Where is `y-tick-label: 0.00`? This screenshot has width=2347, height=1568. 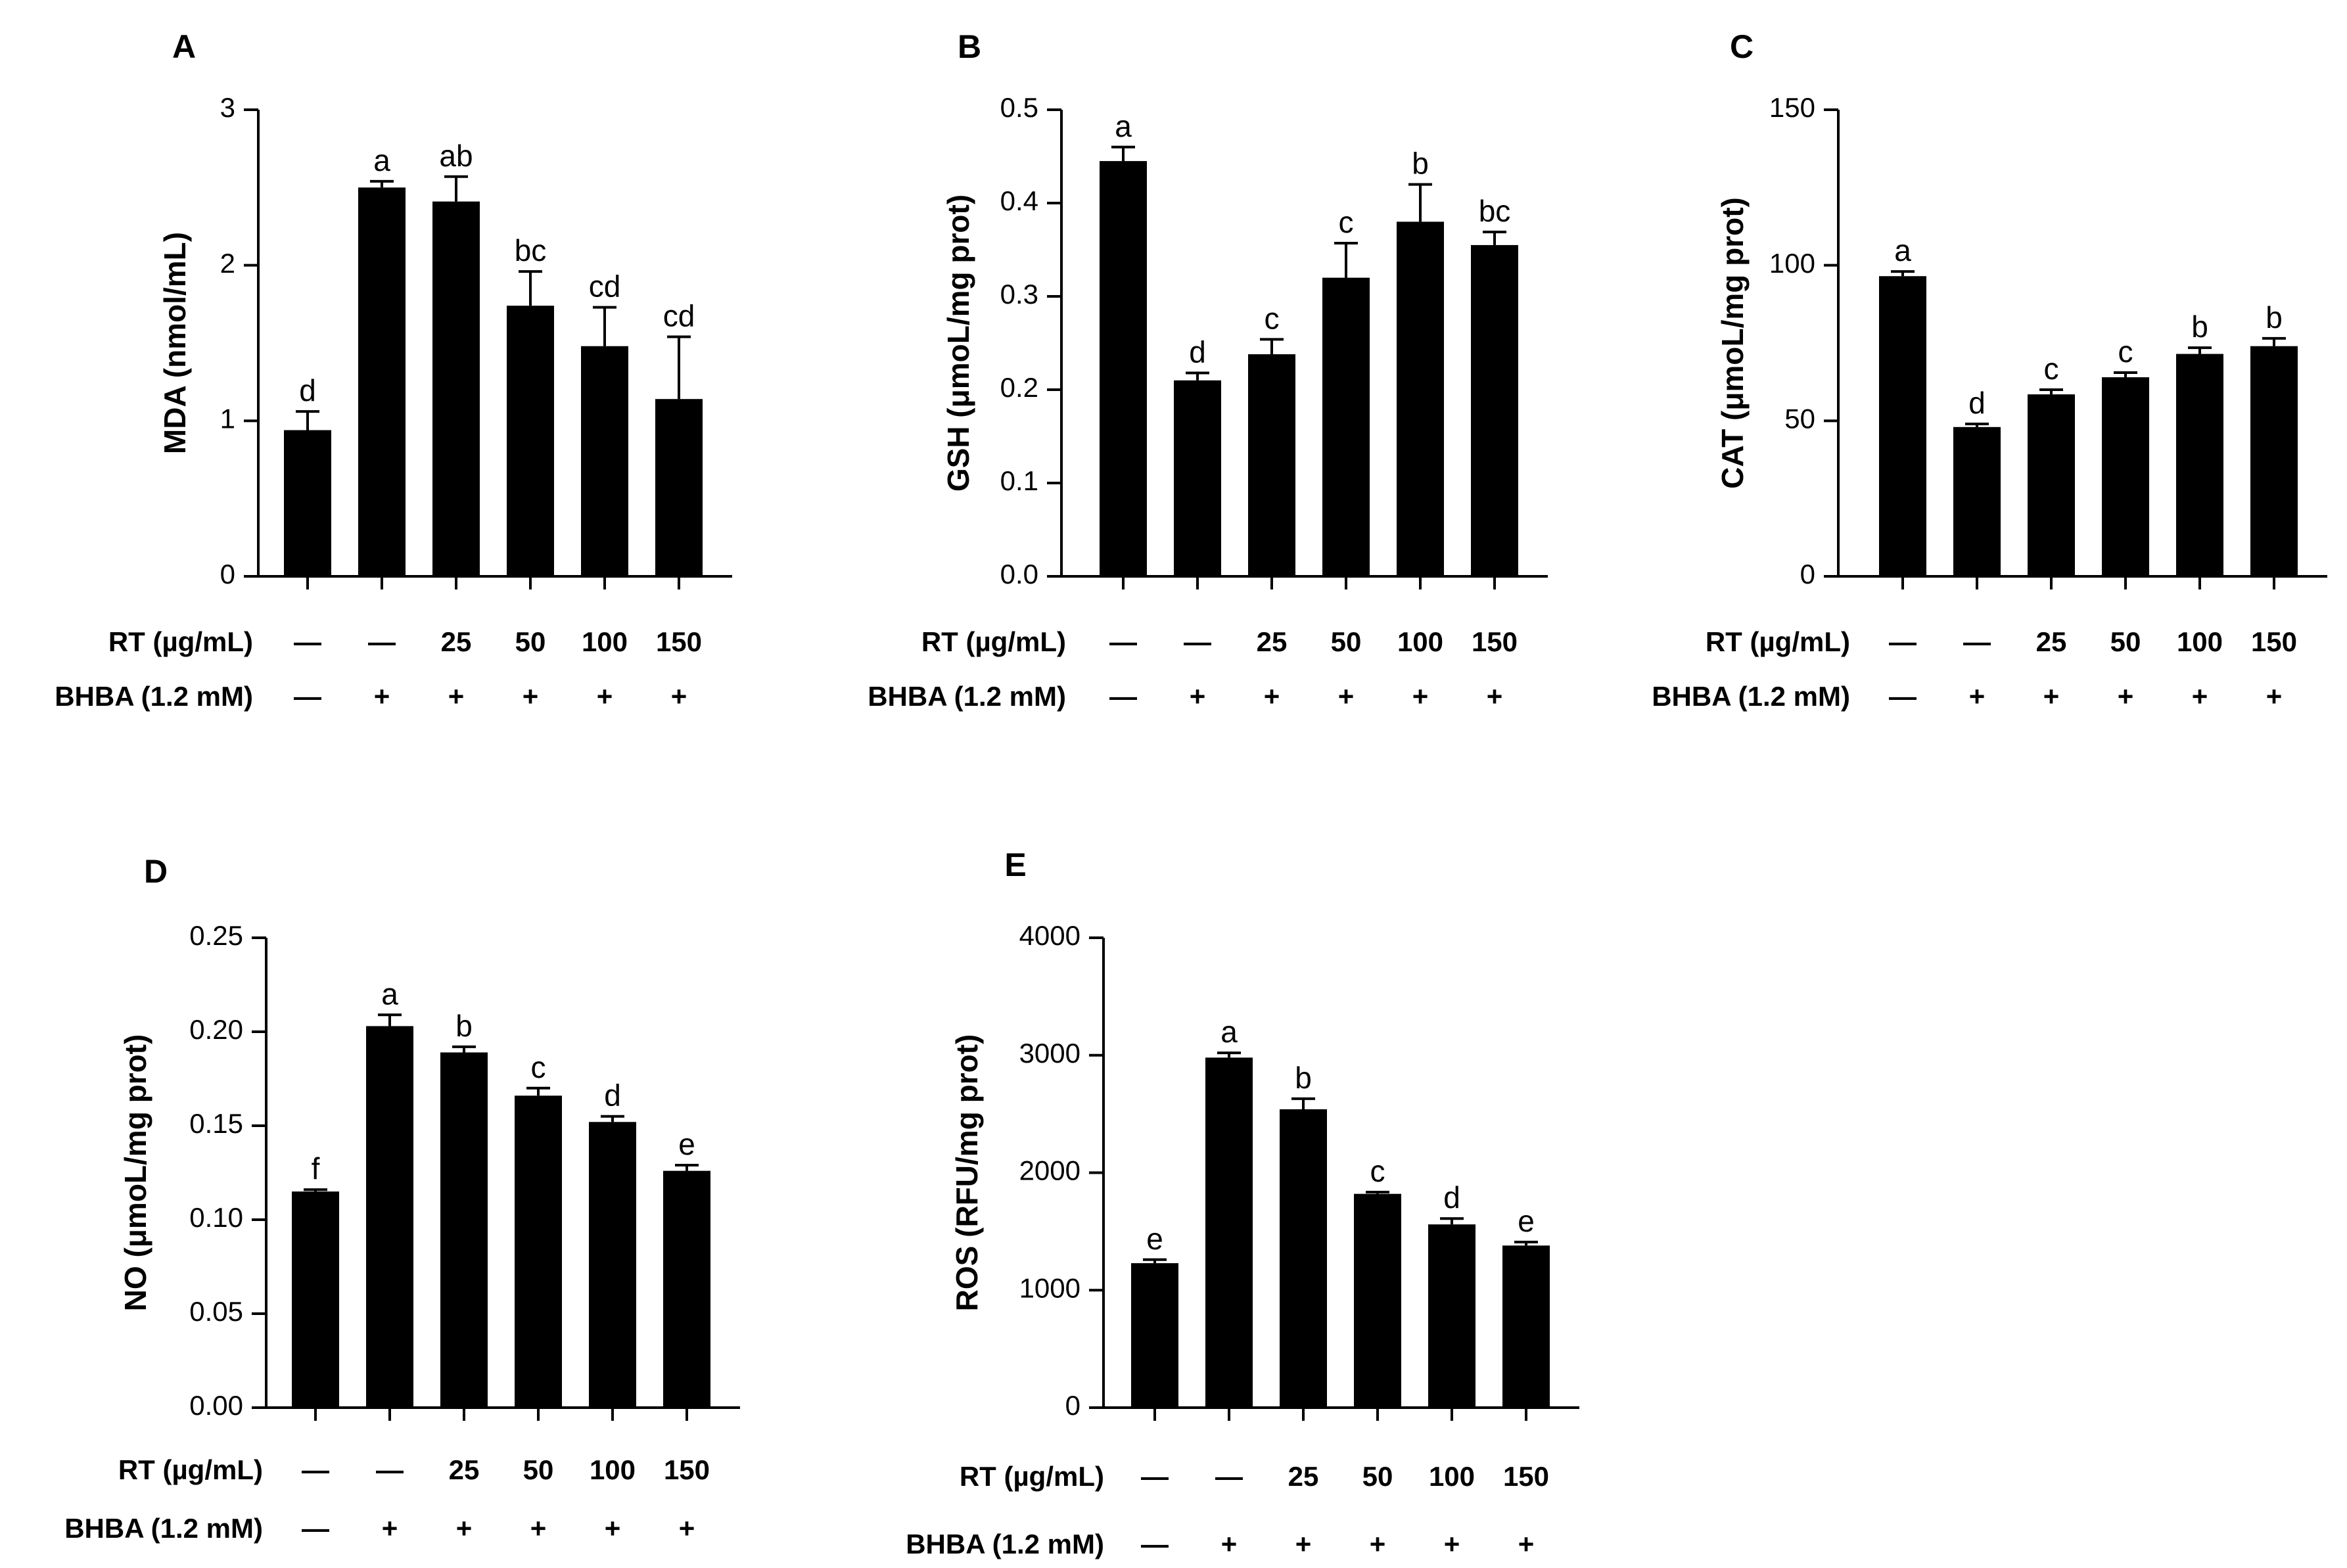 y-tick-label: 0.00 is located at coordinates (216, 1405).